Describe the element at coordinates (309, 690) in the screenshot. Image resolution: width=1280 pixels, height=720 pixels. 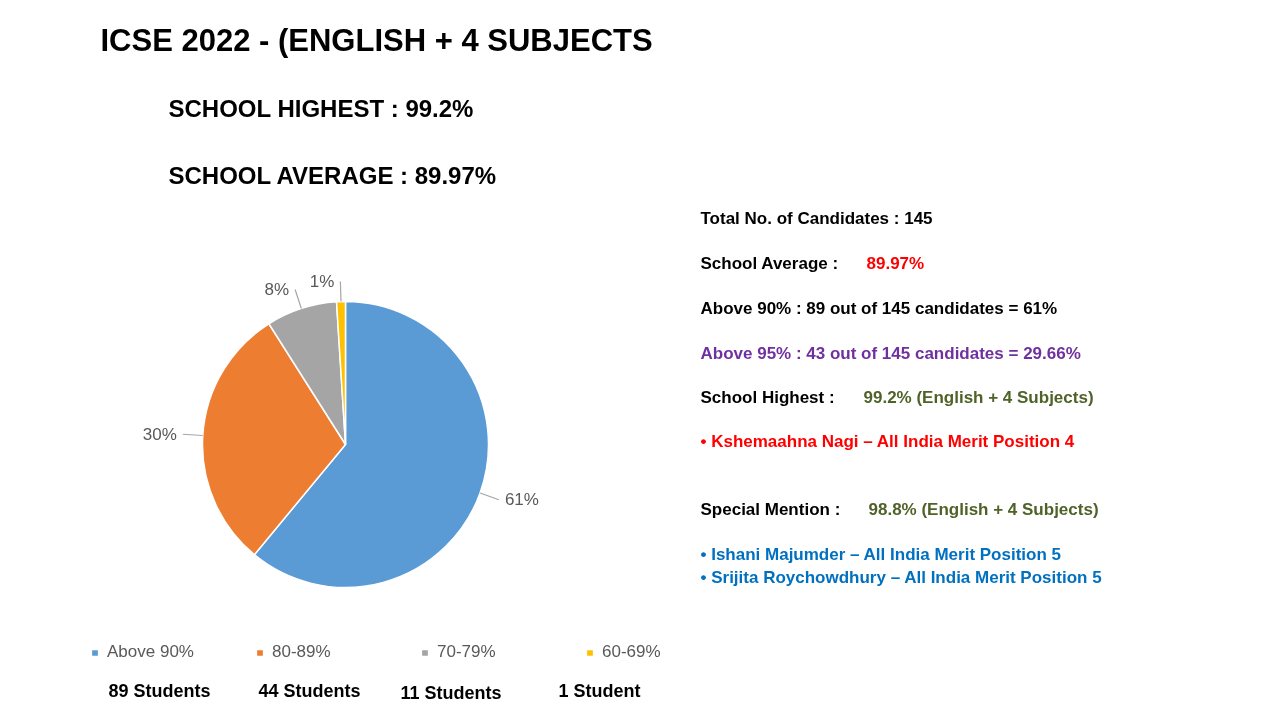
I see `text: 44 Students` at that location.